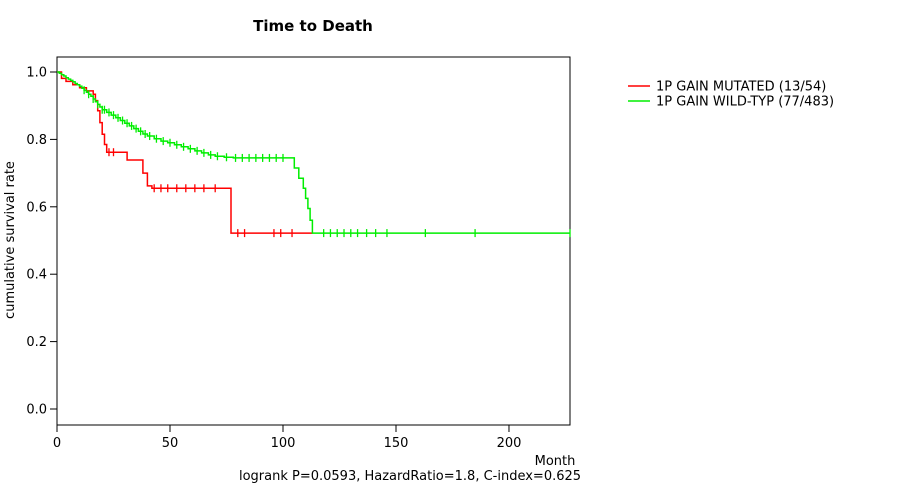 Image resolution: width=900 pixels, height=500 pixels. I want to click on y-tick-label: 1.0, so click(36, 73).